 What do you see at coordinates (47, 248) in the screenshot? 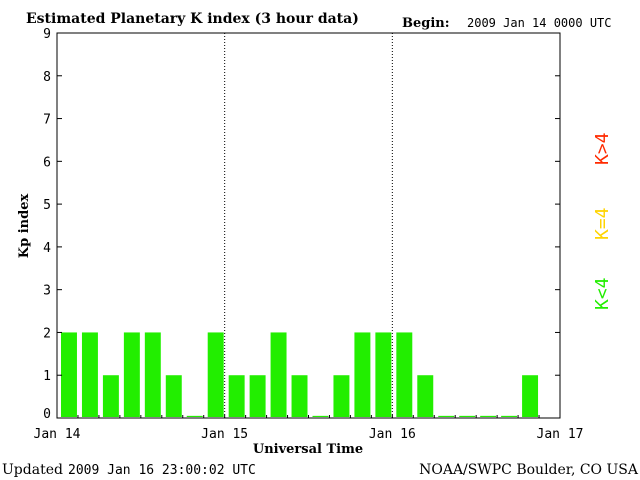
I see `y-tick-label: 4` at bounding box center [47, 248].